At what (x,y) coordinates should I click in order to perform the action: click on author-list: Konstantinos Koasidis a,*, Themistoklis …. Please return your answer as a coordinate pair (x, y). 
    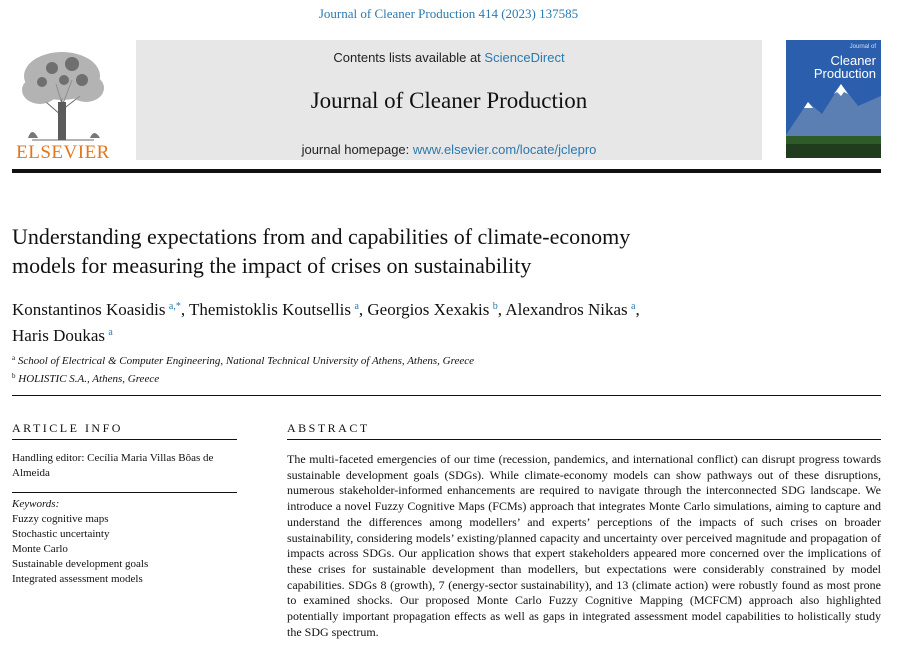
    Looking at the image, I should click on (392, 321).